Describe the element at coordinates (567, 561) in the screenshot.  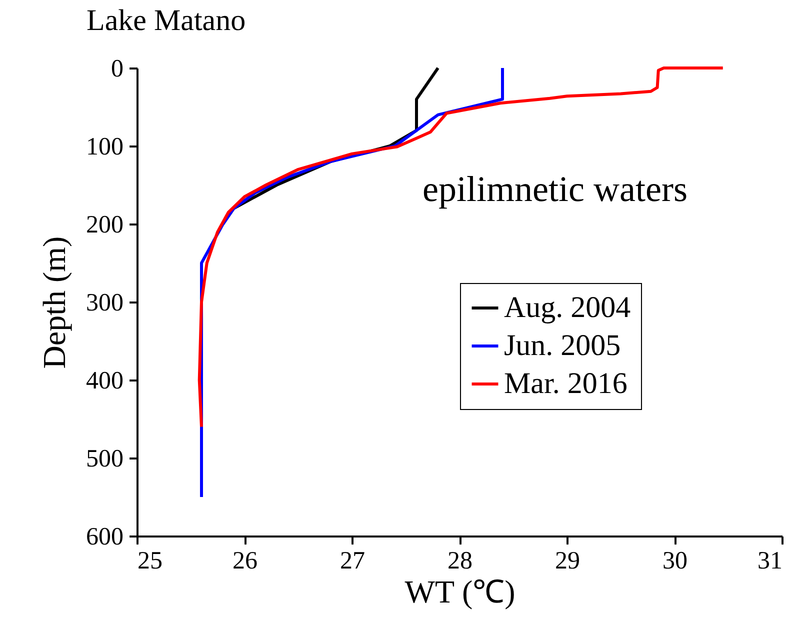
I see `x-tick-label: 29` at that location.